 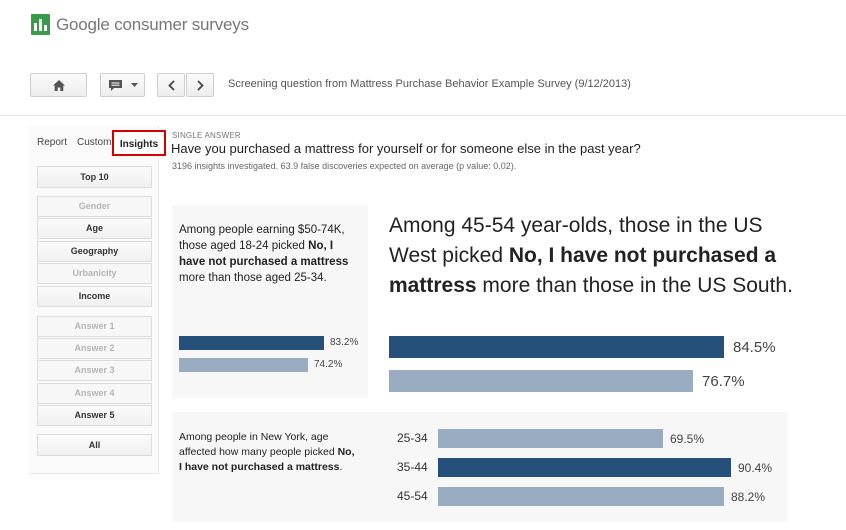 I want to click on insight-bar-value: 90.4%, so click(x=755, y=468).